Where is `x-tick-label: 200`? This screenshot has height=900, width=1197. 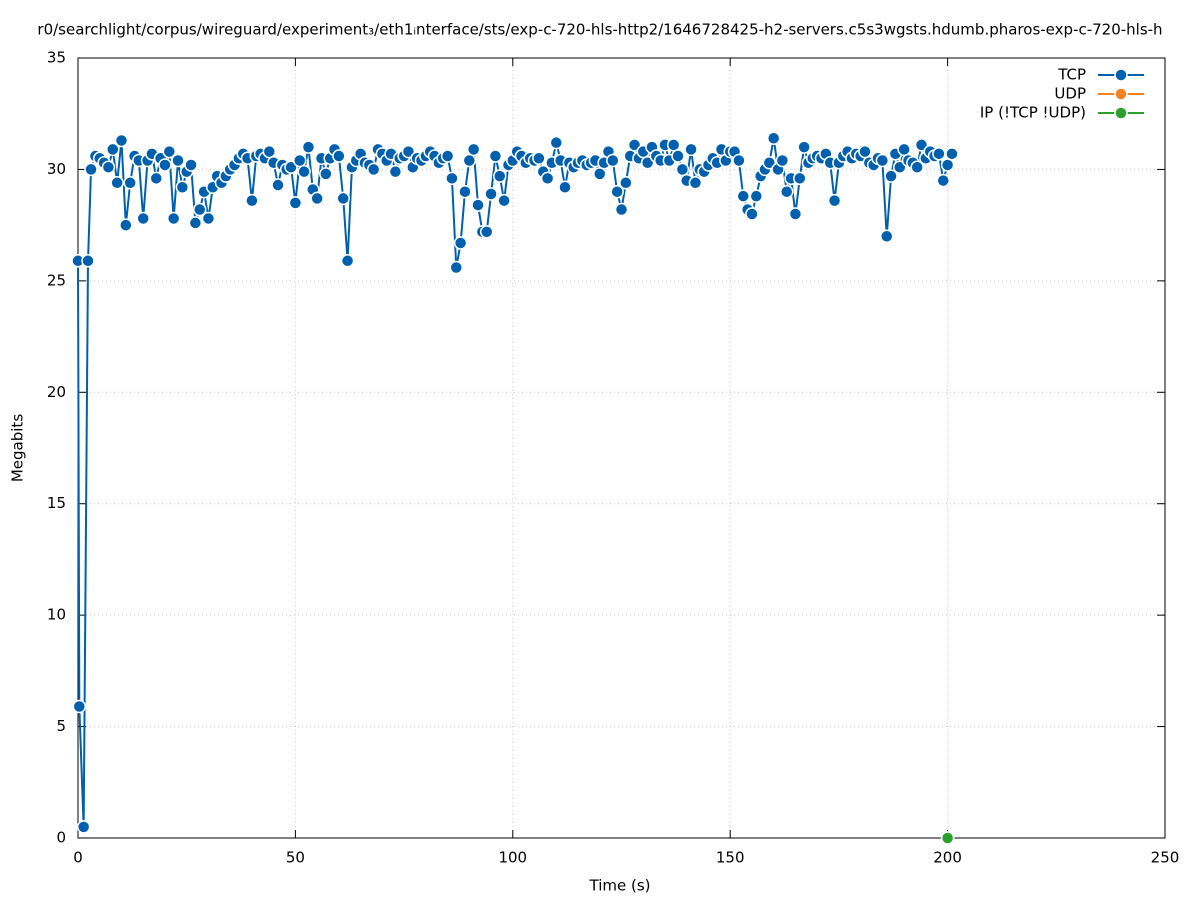
x-tick-label: 200 is located at coordinates (947, 858).